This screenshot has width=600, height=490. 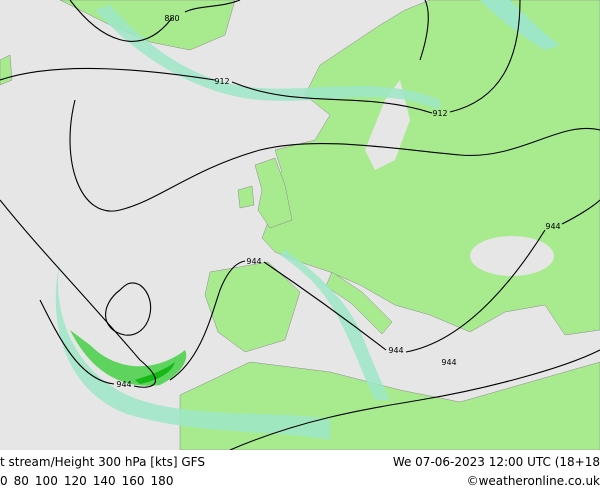 I want to click on legend-item: 120, so click(x=75, y=481).